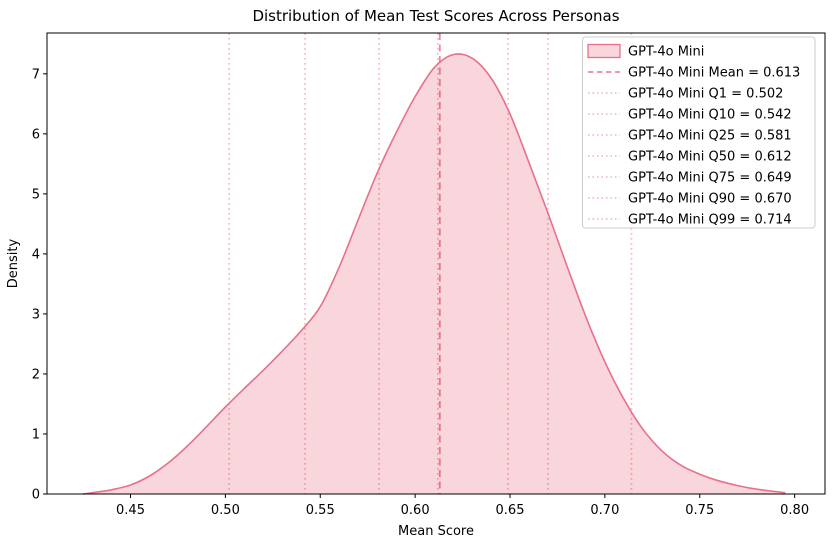 The image size is (833, 547). I want to click on x-tick-label: 0.60, so click(415, 510).